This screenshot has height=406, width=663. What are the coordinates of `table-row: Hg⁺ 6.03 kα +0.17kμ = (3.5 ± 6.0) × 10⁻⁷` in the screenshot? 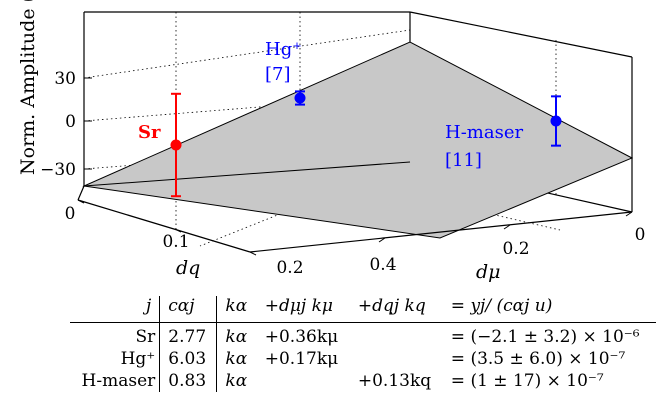 It's located at (363, 359).